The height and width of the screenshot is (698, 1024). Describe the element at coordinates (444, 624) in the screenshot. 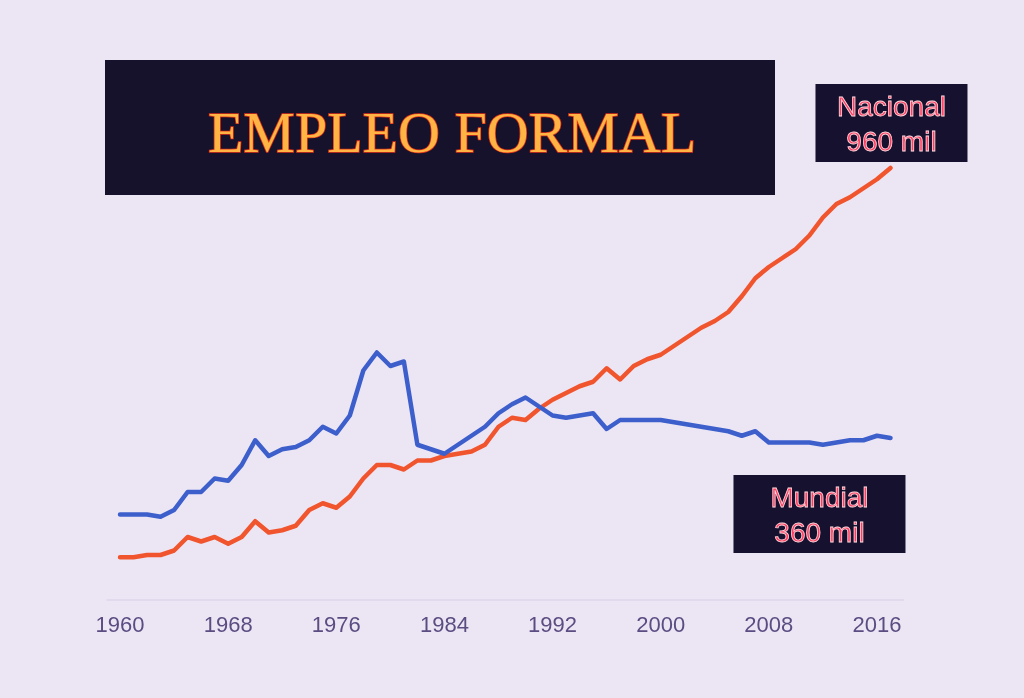

I see `x-tick-label: 1984` at that location.